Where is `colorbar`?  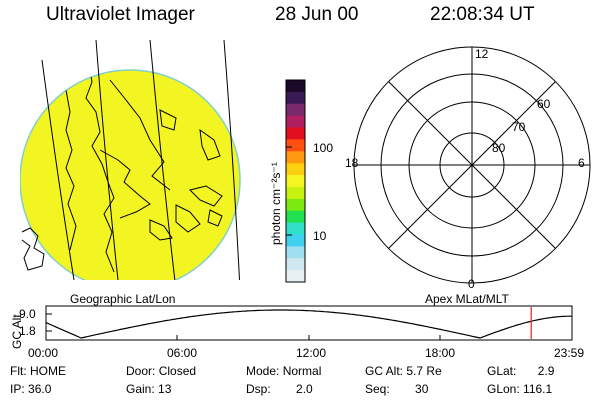
colorbar is located at coordinates (295, 181).